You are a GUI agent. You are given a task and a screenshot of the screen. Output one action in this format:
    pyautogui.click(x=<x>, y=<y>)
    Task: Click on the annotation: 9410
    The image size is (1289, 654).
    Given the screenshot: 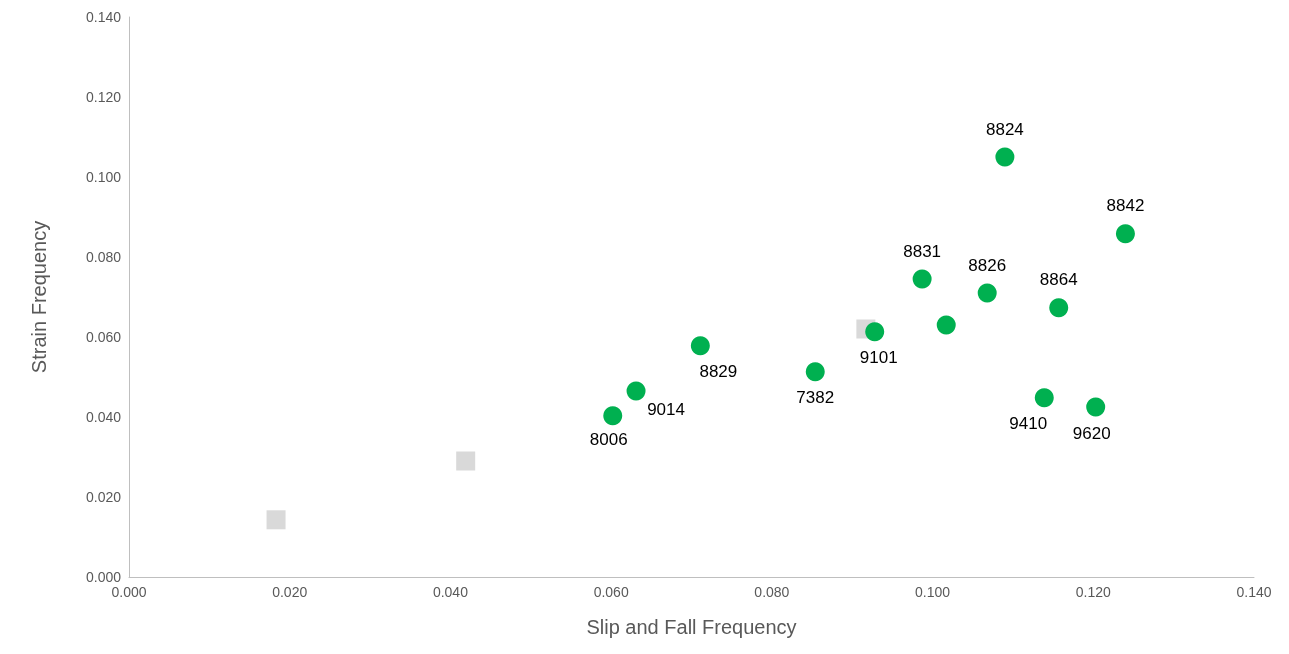 What is the action you would take?
    pyautogui.click(x=1028, y=424)
    